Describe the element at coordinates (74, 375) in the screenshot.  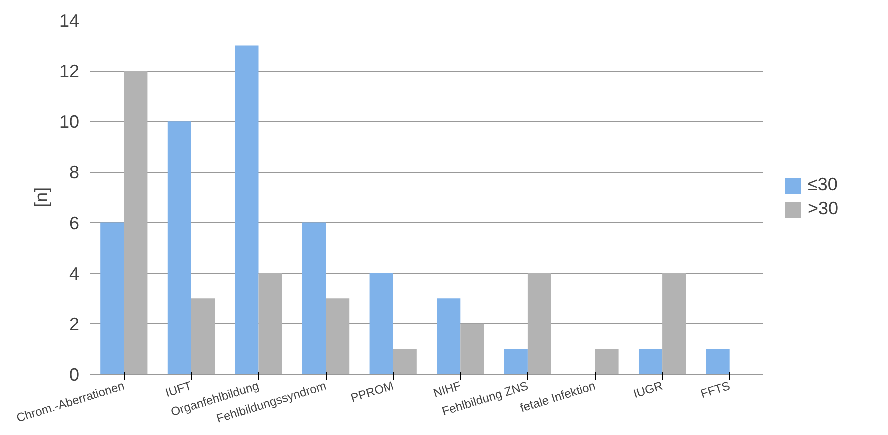
I see `y-tick-label: 0` at that location.